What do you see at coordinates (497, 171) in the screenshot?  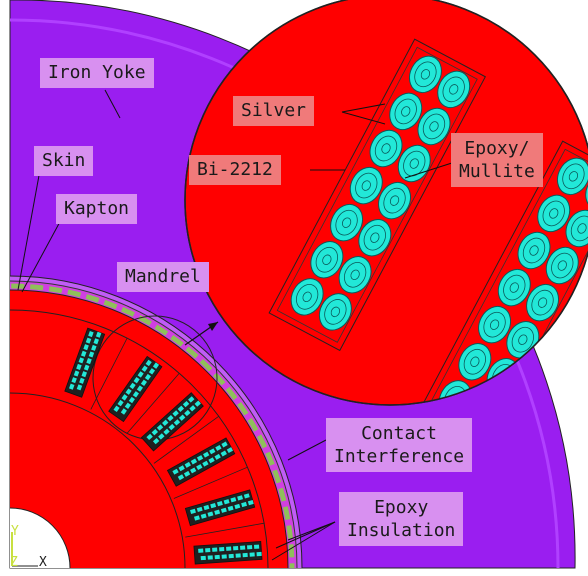 I see `label-epoxy-mullite-line2: Mullite` at bounding box center [497, 171].